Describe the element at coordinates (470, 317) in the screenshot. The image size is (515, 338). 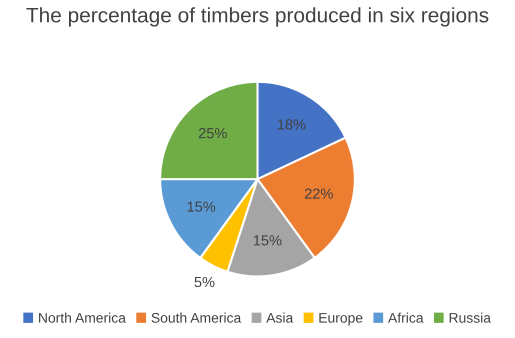
I see `legend-label: Russia` at that location.